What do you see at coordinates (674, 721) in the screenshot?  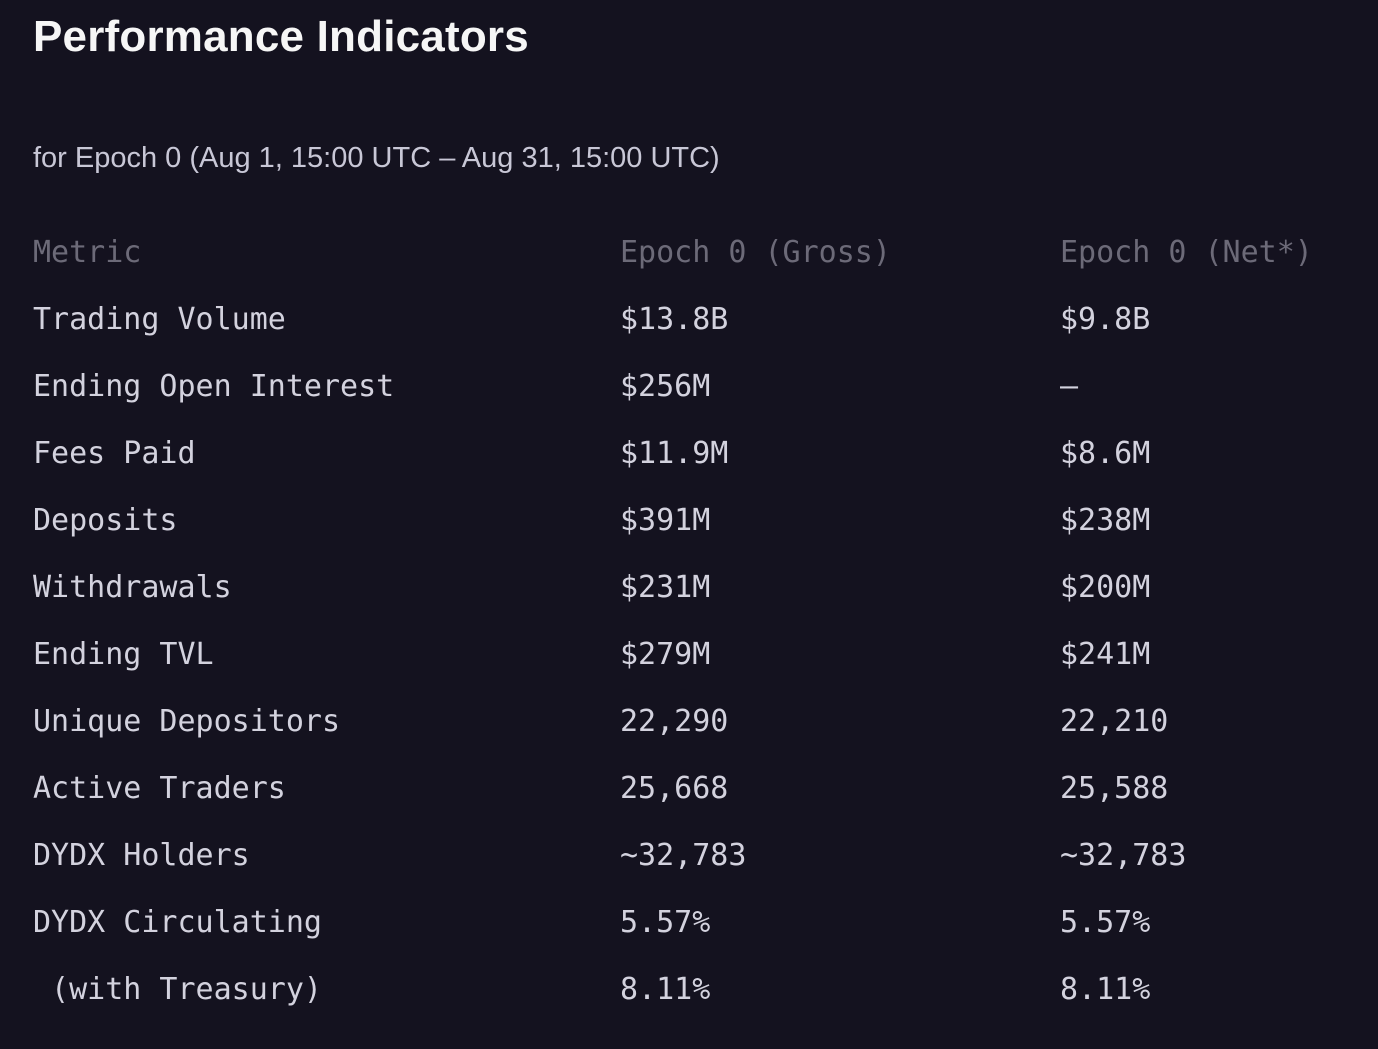 I see `gross-value: 22,290` at bounding box center [674, 721].